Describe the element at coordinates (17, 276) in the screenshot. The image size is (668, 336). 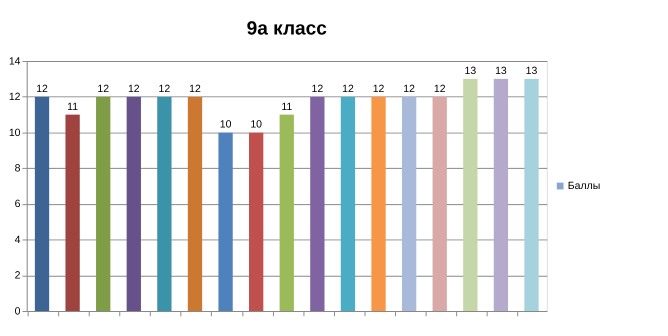
I see `y-tick-label: 2` at that location.